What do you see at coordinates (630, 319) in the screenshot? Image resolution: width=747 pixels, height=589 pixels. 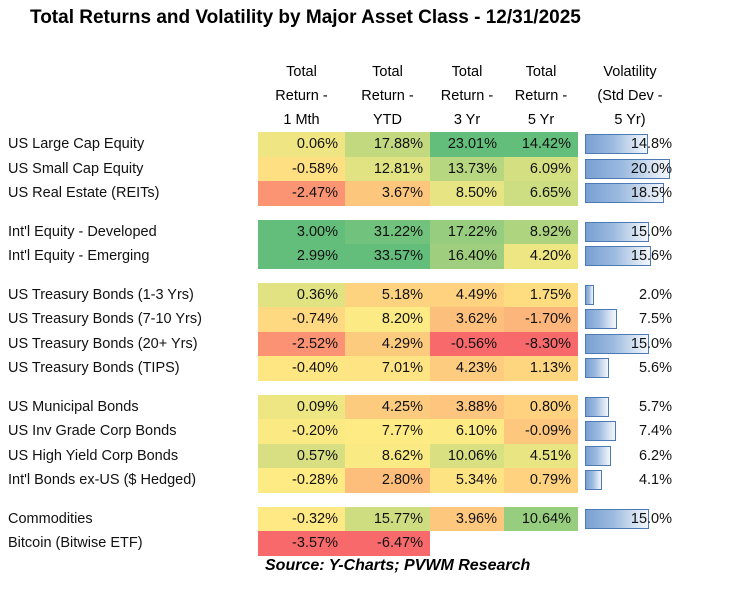 I see `volatility-cell: 7.5%` at bounding box center [630, 319].